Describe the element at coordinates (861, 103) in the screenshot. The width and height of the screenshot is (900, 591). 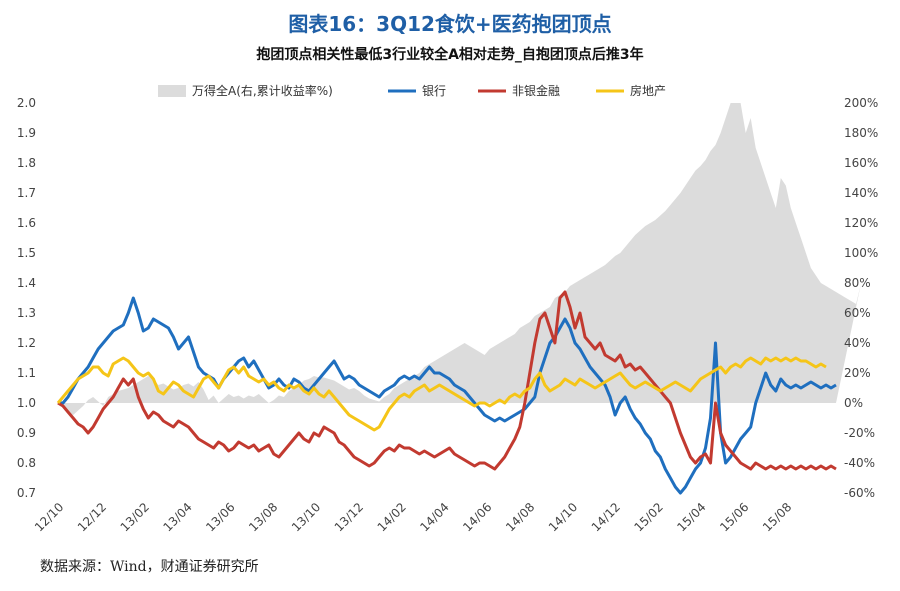
I see `y-right-tick: 200%` at that location.